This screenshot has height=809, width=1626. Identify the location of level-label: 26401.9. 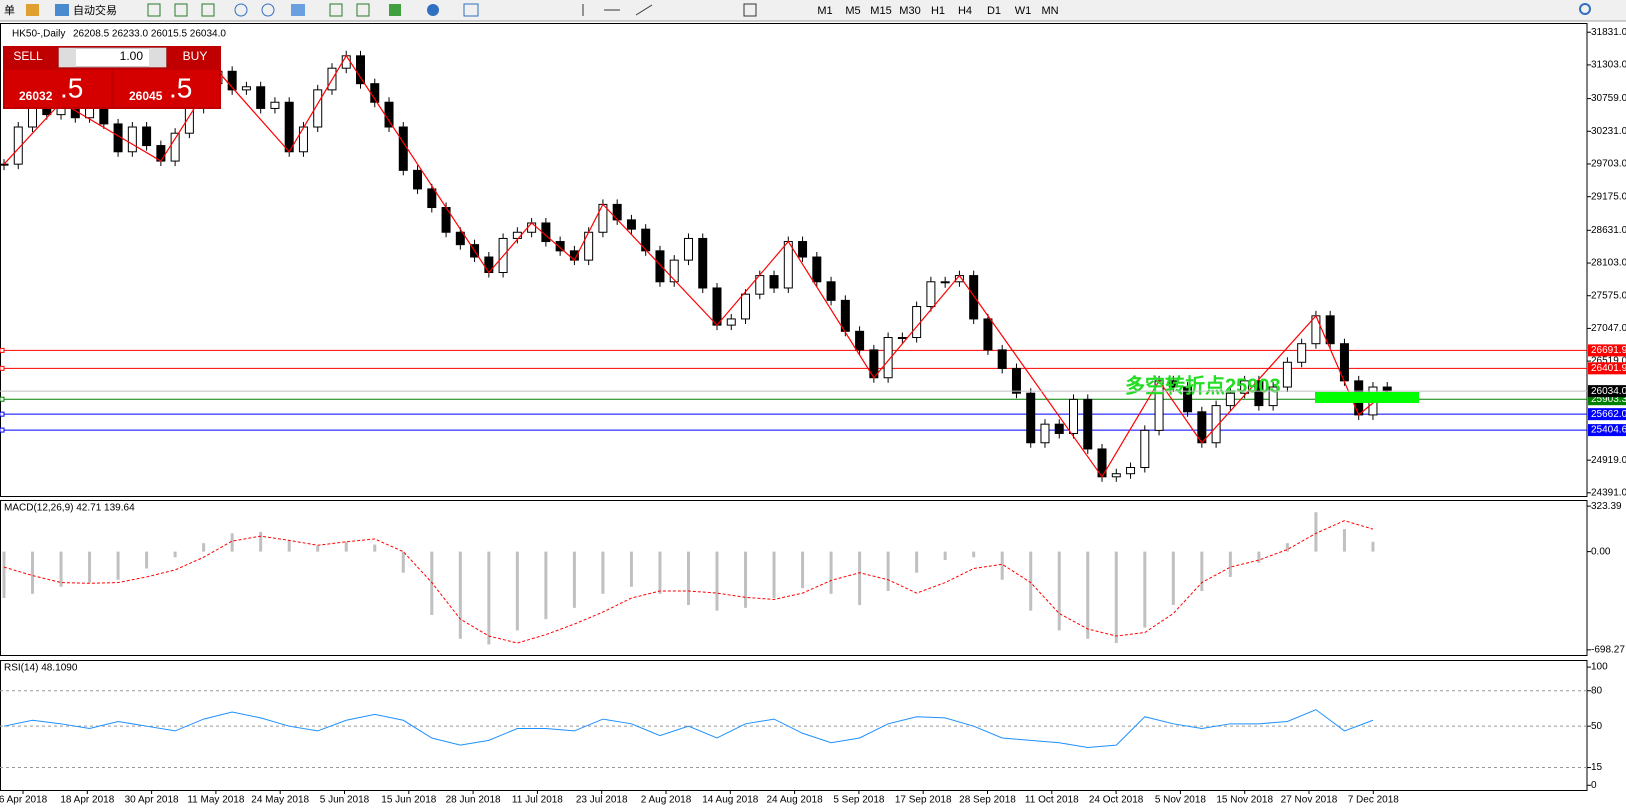
(1608, 368).